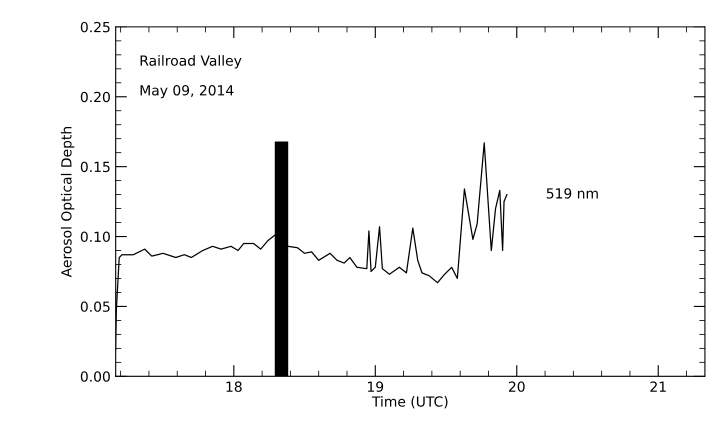 The width and height of the screenshot is (723, 448). Describe the element at coordinates (187, 91) in the screenshot. I see `annotation: May 09, 2014` at that location.